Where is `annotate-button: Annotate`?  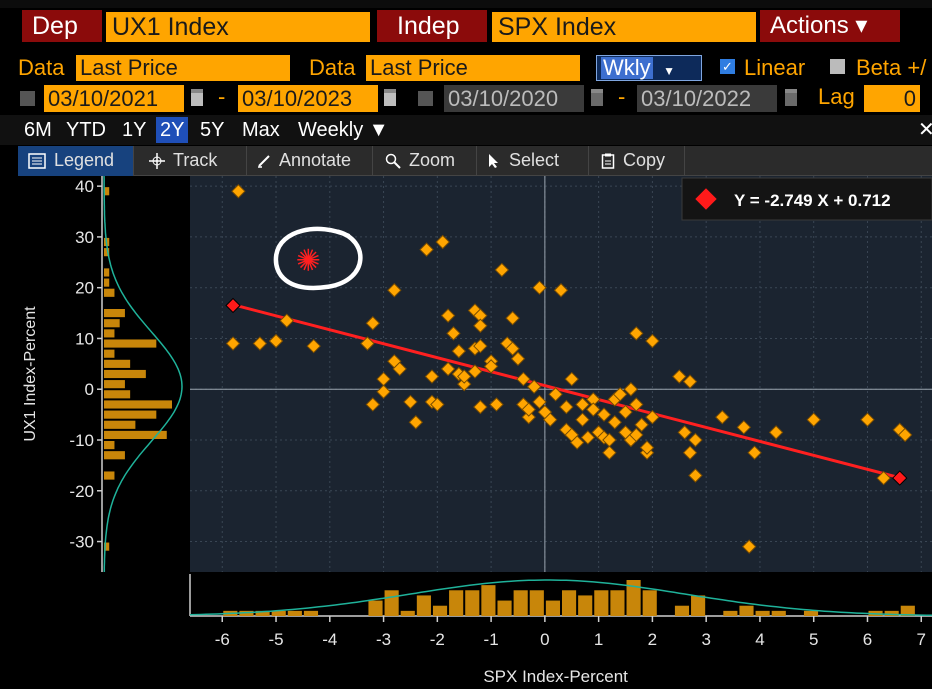
annotate-button: Annotate is located at coordinates (310, 161).